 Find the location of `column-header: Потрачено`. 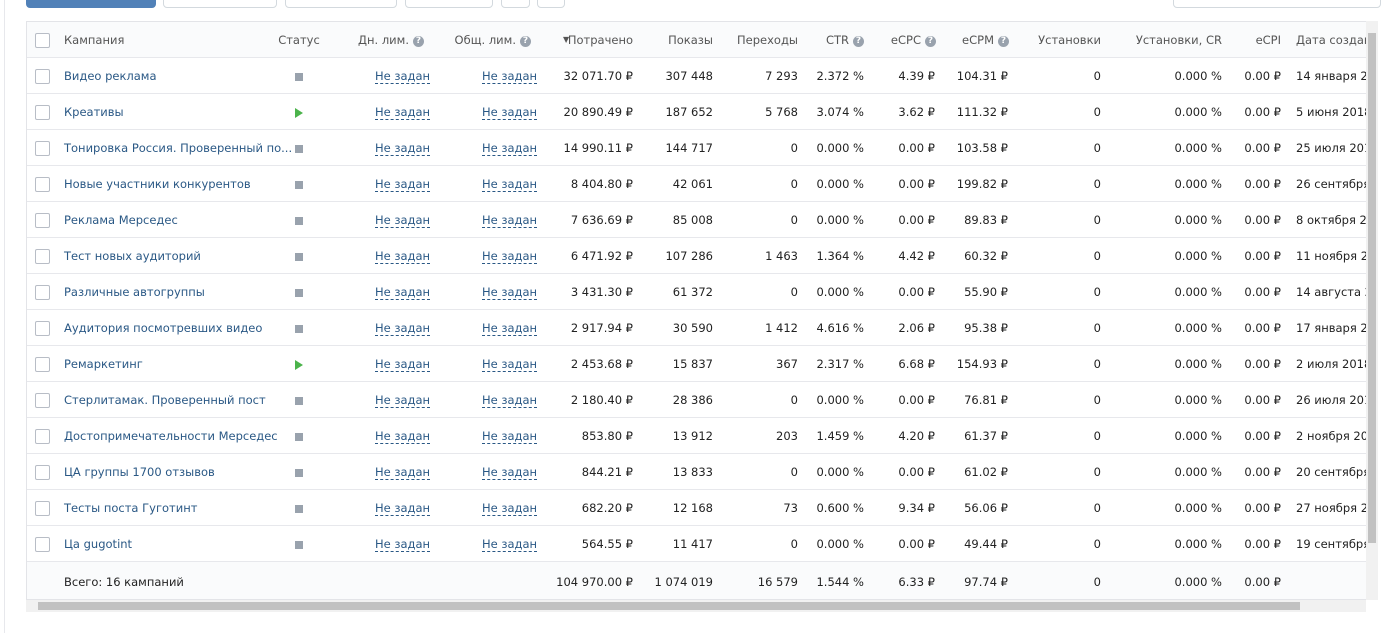

column-header: Потрачено is located at coordinates (600, 40).